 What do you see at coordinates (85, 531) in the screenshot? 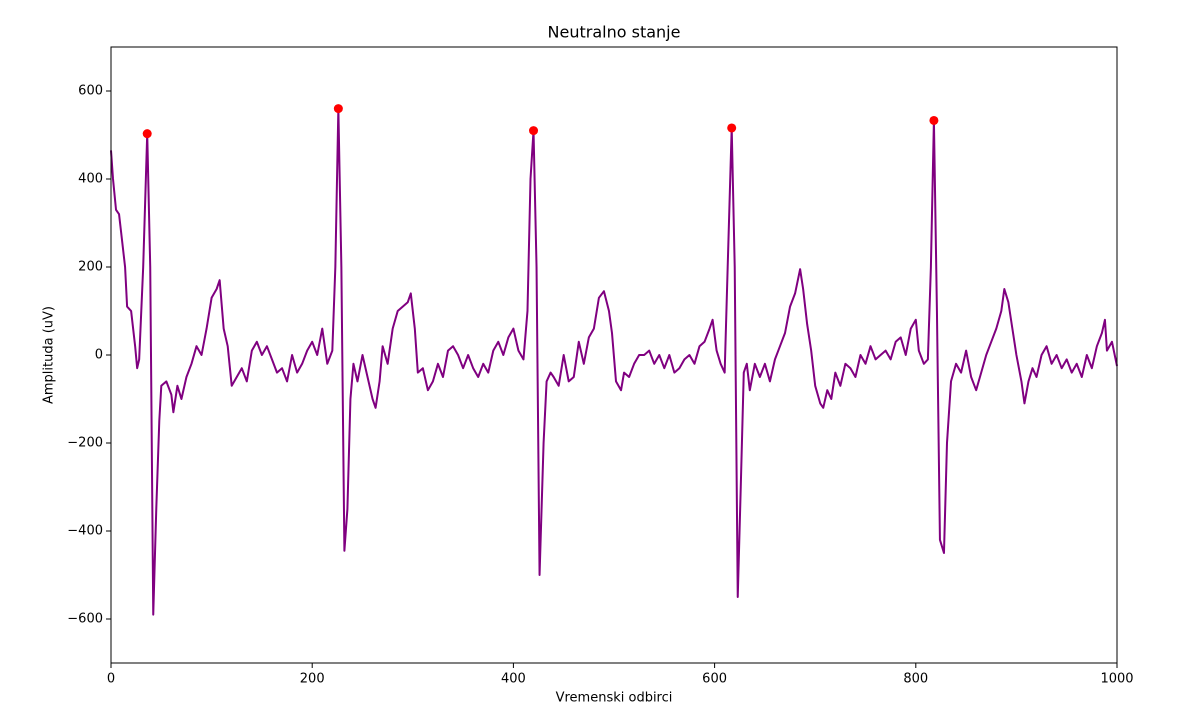
I see `y-tick-label: −400` at bounding box center [85, 531].